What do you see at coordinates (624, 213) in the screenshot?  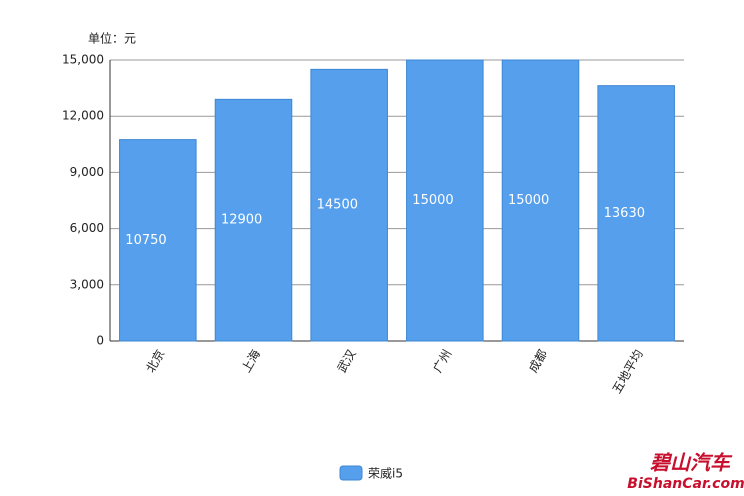 I see `value-label: 13630` at bounding box center [624, 213].